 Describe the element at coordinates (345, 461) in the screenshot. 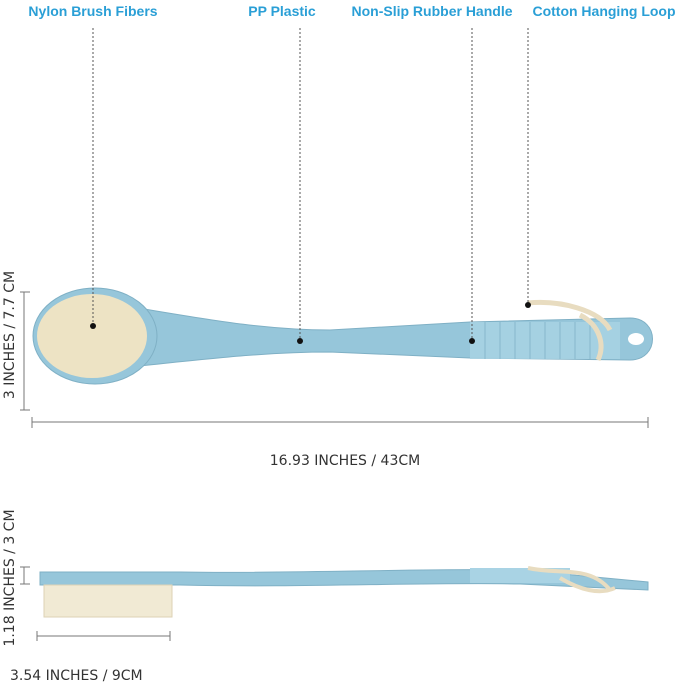

I see `dimension-label: 16.93 INCHES / 43CM` at that location.